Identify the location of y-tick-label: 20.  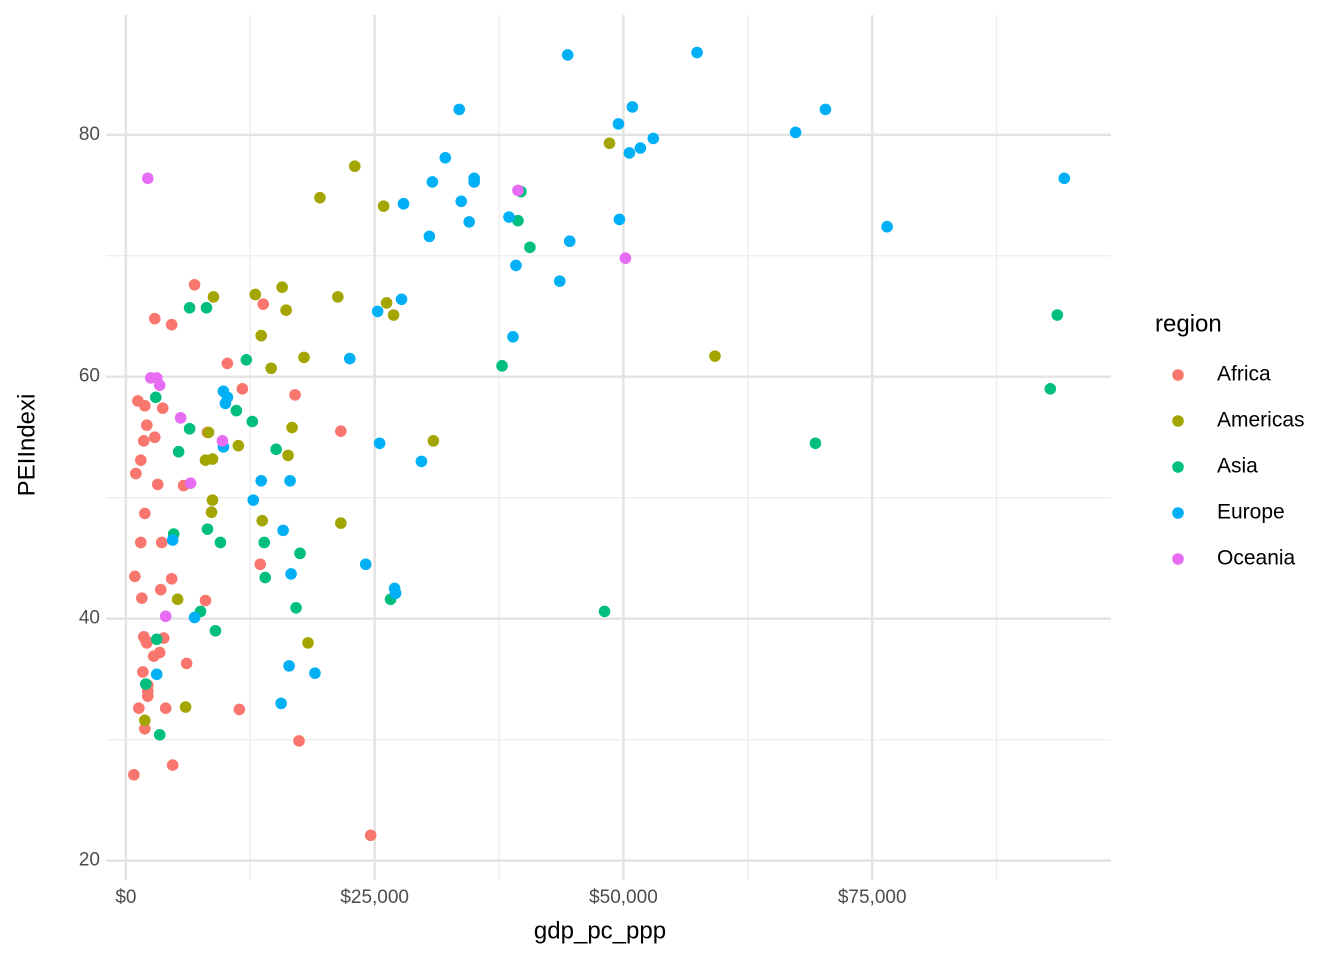
(89, 860).